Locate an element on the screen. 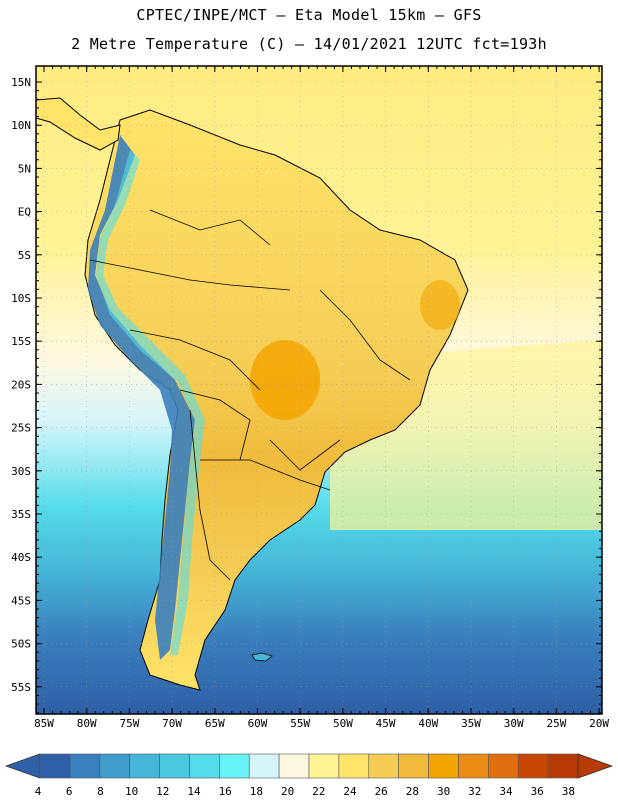  colorbar-label: 18 is located at coordinates (256, 791).